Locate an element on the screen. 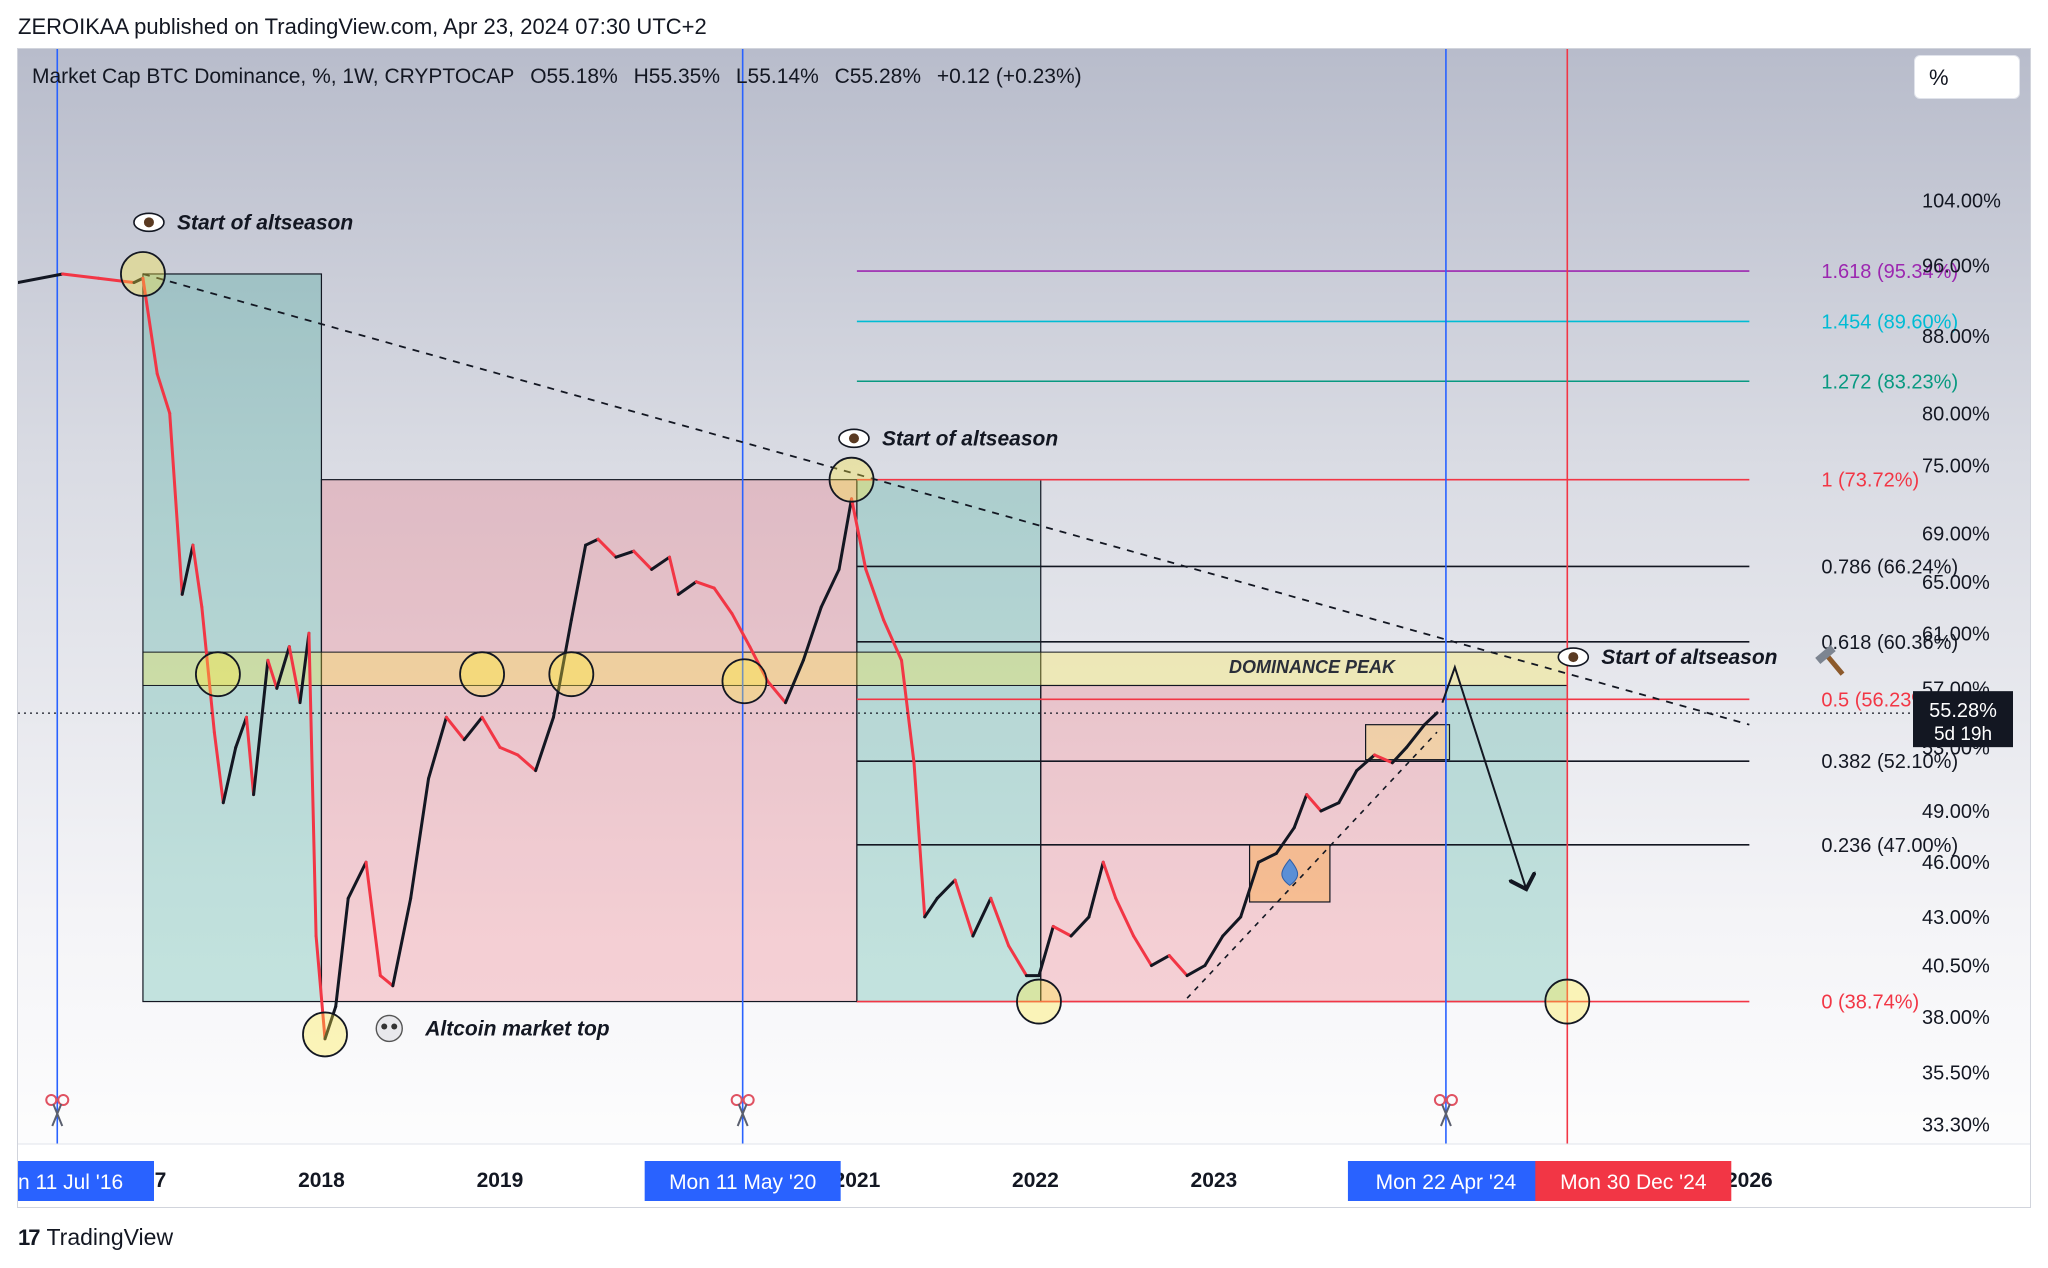  date-badge-label-2: Mon 22 Apr '24 is located at coordinates (1446, 1182).